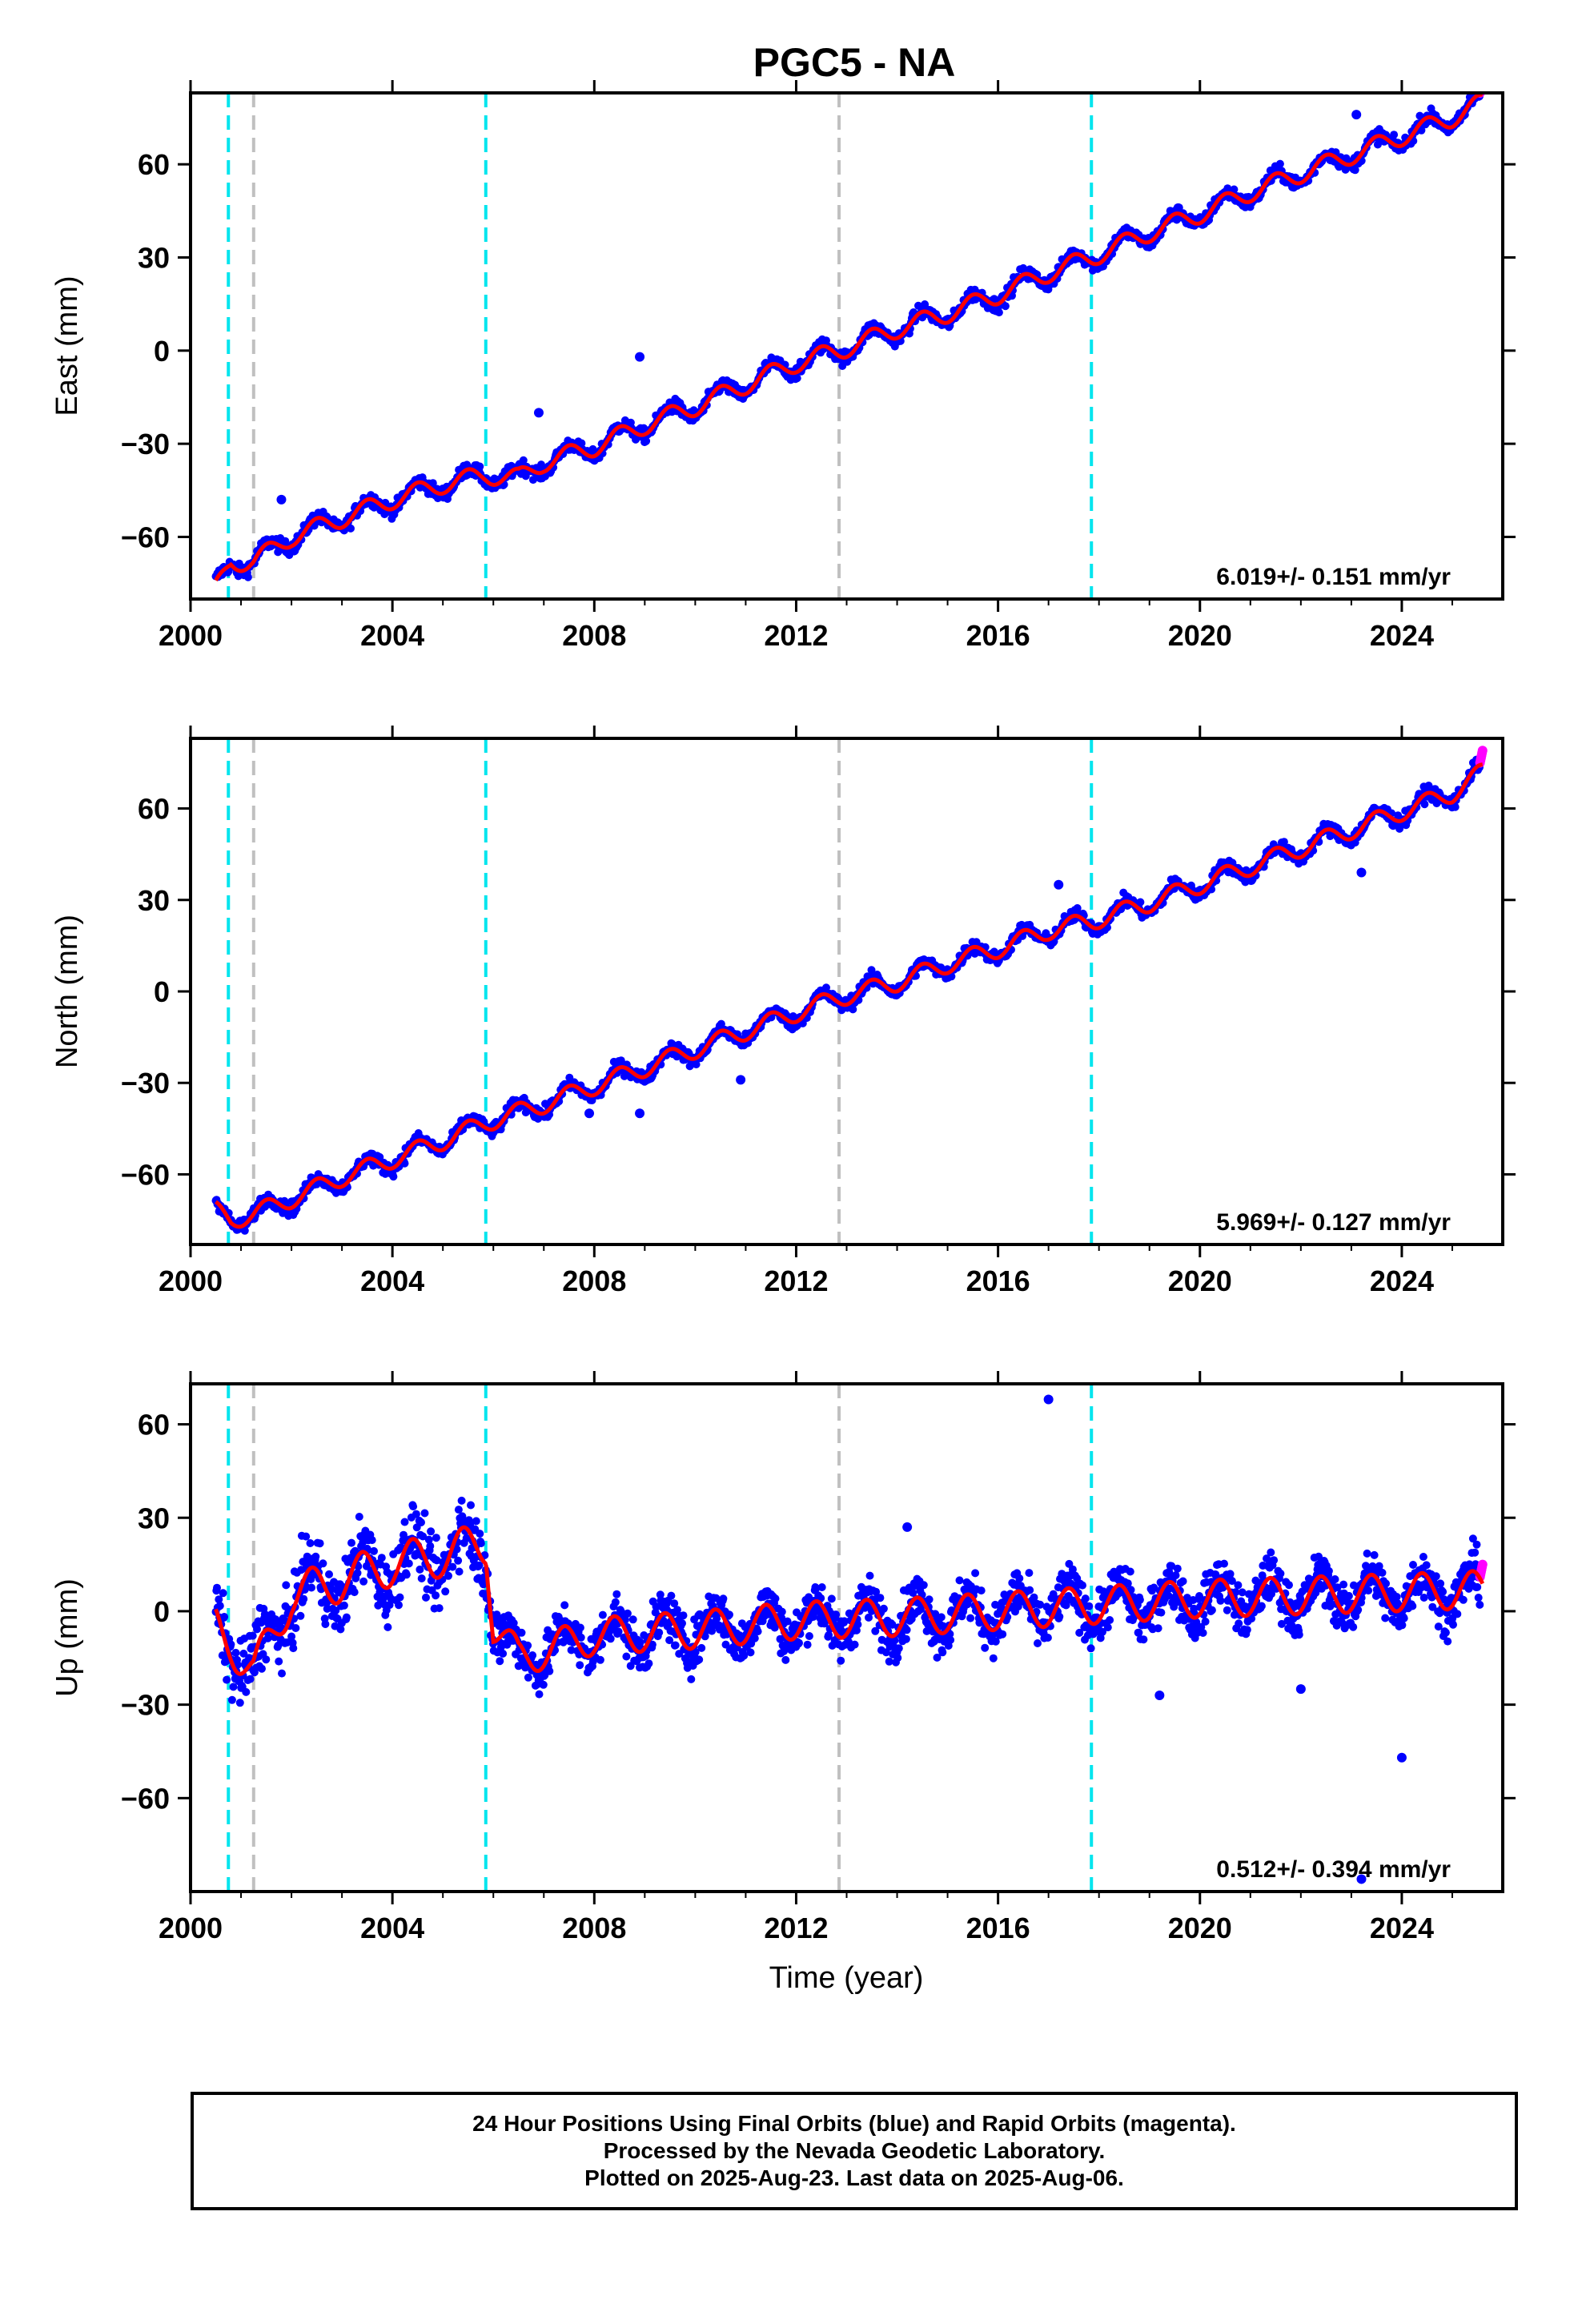  I want to click on x-tick-label-7: 2024, so click(1402, 1281).